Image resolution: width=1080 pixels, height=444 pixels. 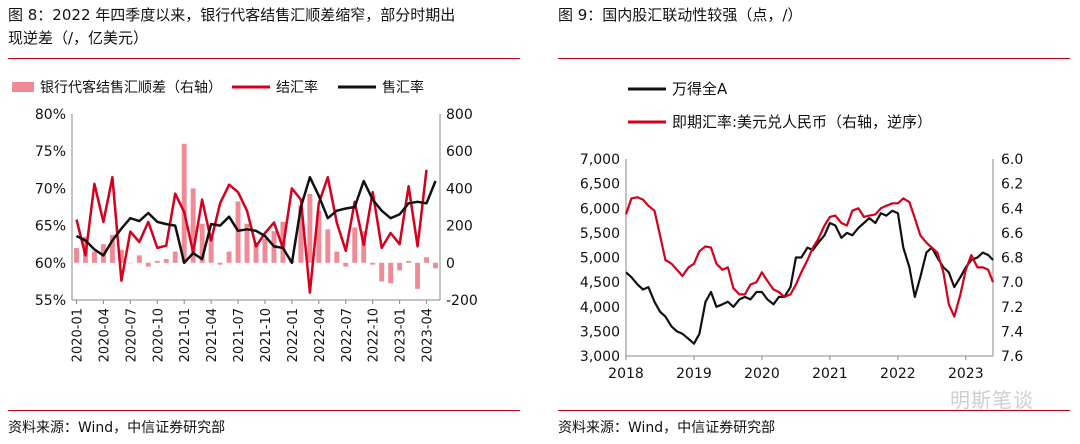 I want to click on series-line-usdcny, so click(x=809, y=257).